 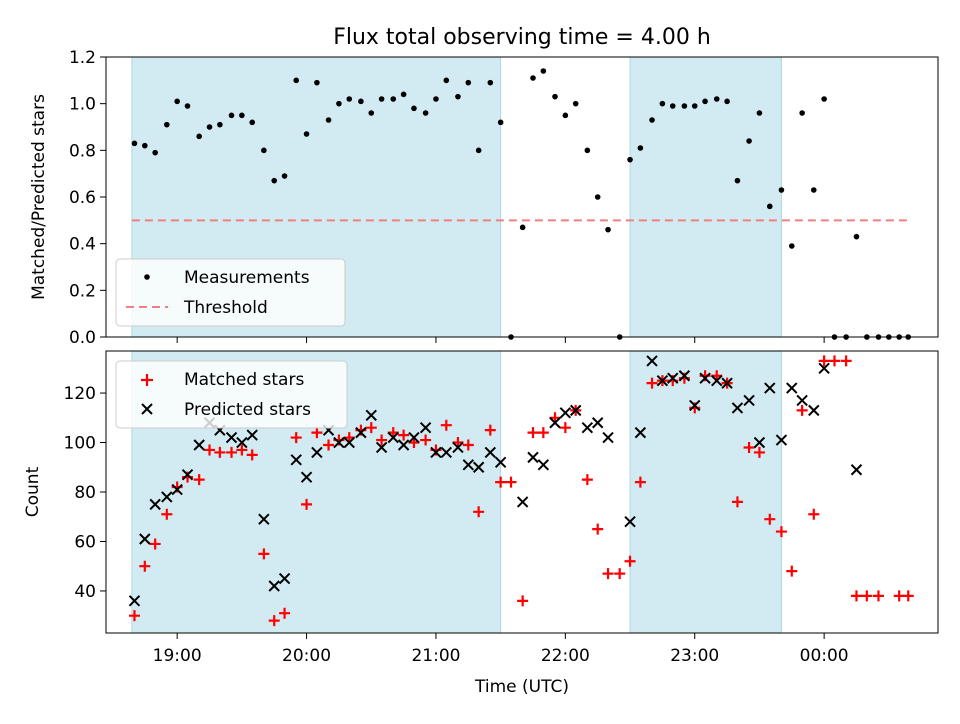 What do you see at coordinates (147, 380) in the screenshot?
I see `legend-matched-marker` at bounding box center [147, 380].